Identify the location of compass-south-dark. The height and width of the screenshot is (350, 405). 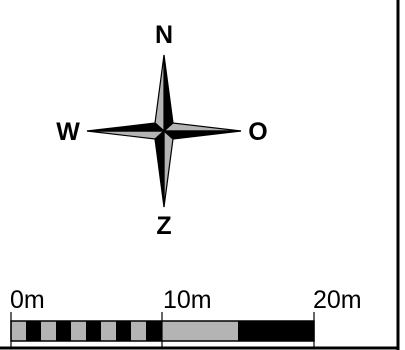
(159, 168).